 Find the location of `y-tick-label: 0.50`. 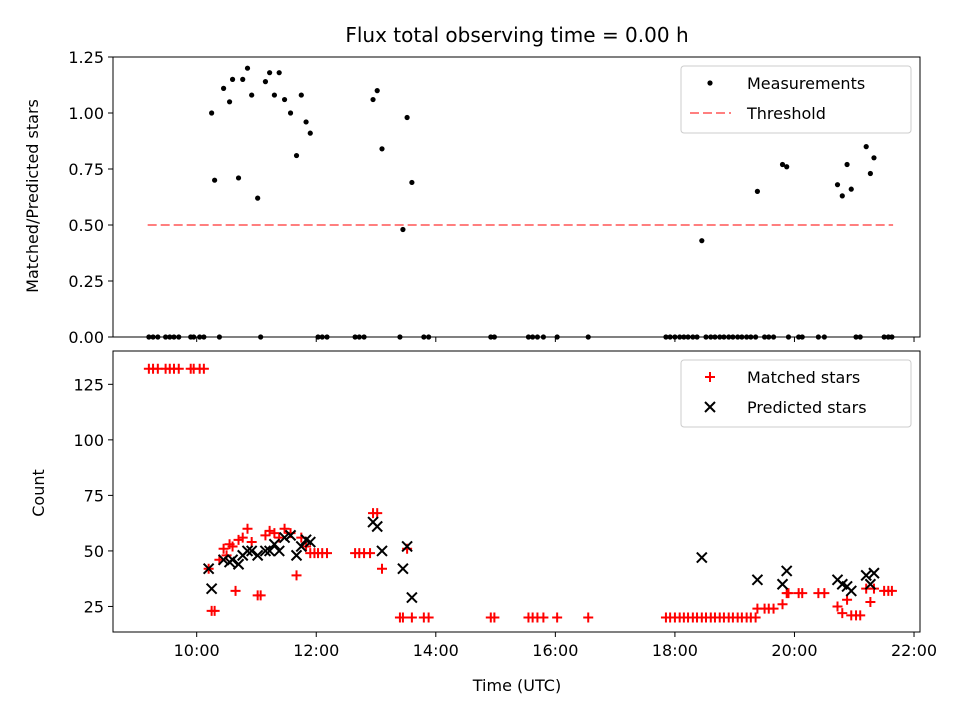

y-tick-label: 0.50 is located at coordinates (86, 225).